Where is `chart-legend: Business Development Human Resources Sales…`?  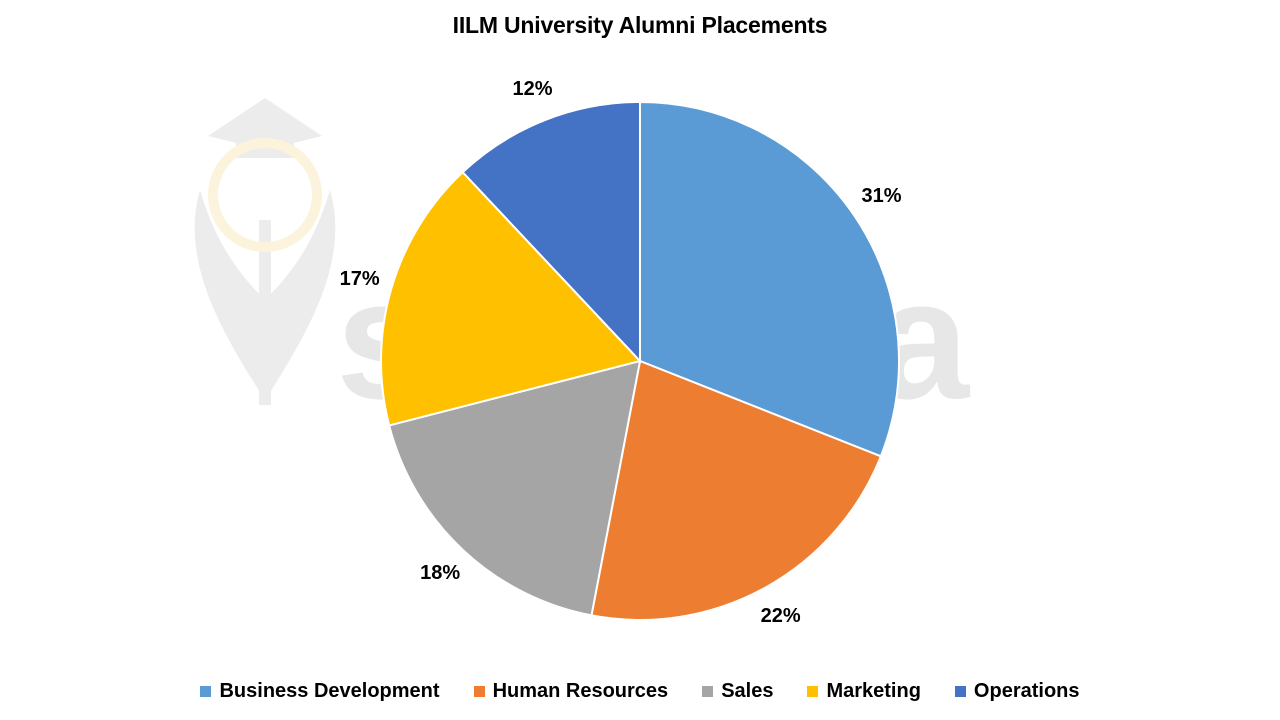
chart-legend: Business Development Human Resources Sales… is located at coordinates (640, 691).